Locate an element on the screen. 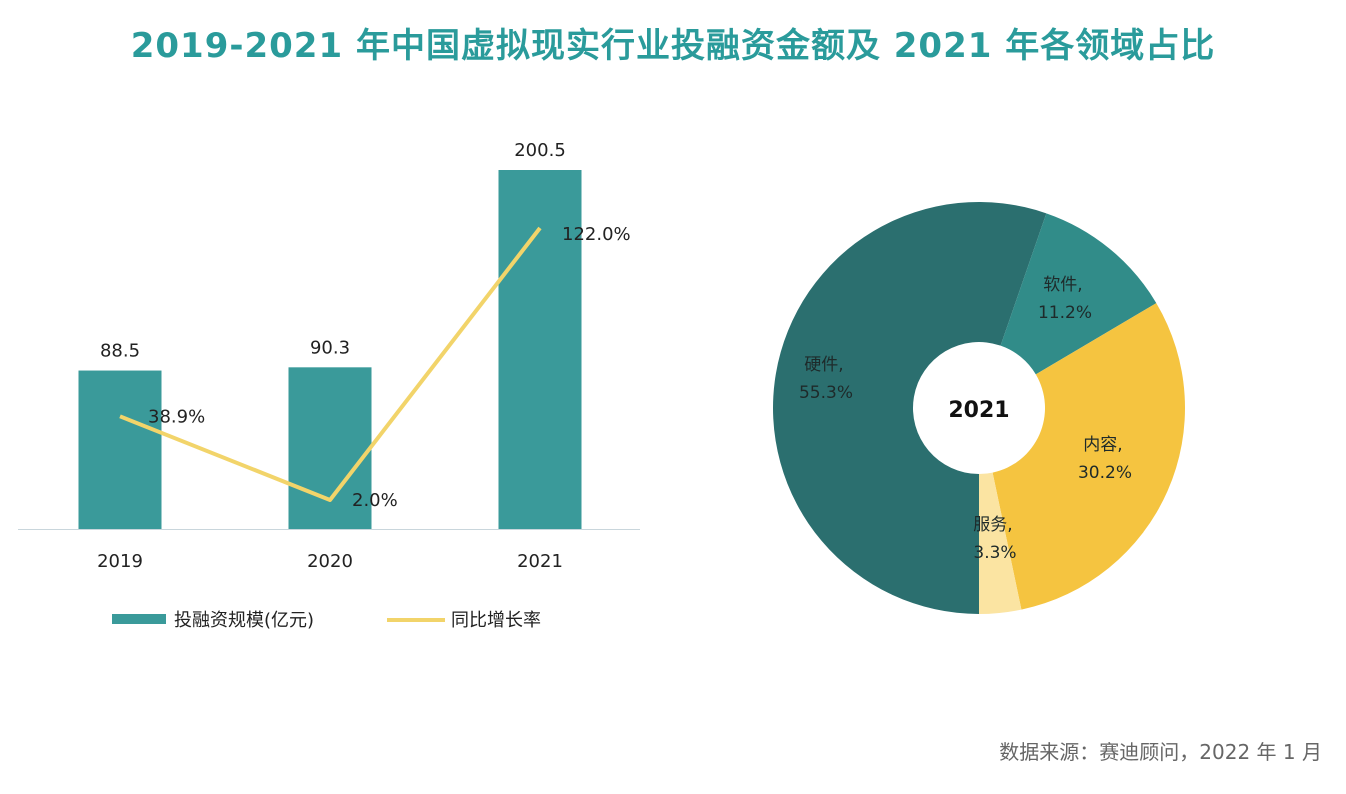 The width and height of the screenshot is (1346, 794). source-note: 数据来源：赛迪顾问，2022 年 1 月 is located at coordinates (1160, 752).